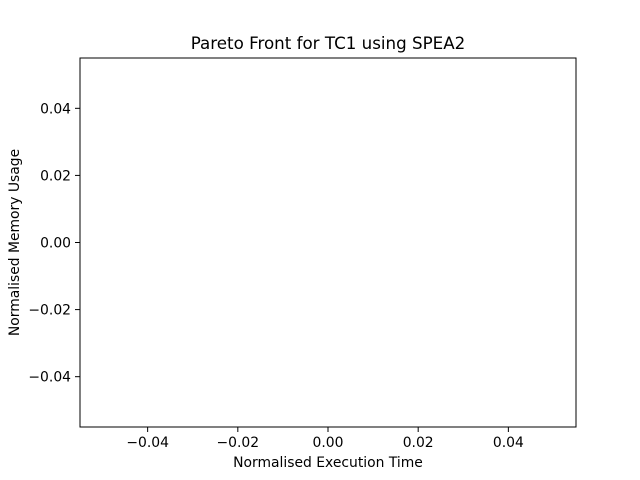  Describe the element at coordinates (418, 443) in the screenshot. I see `x-tick-label: 0.02` at that location.